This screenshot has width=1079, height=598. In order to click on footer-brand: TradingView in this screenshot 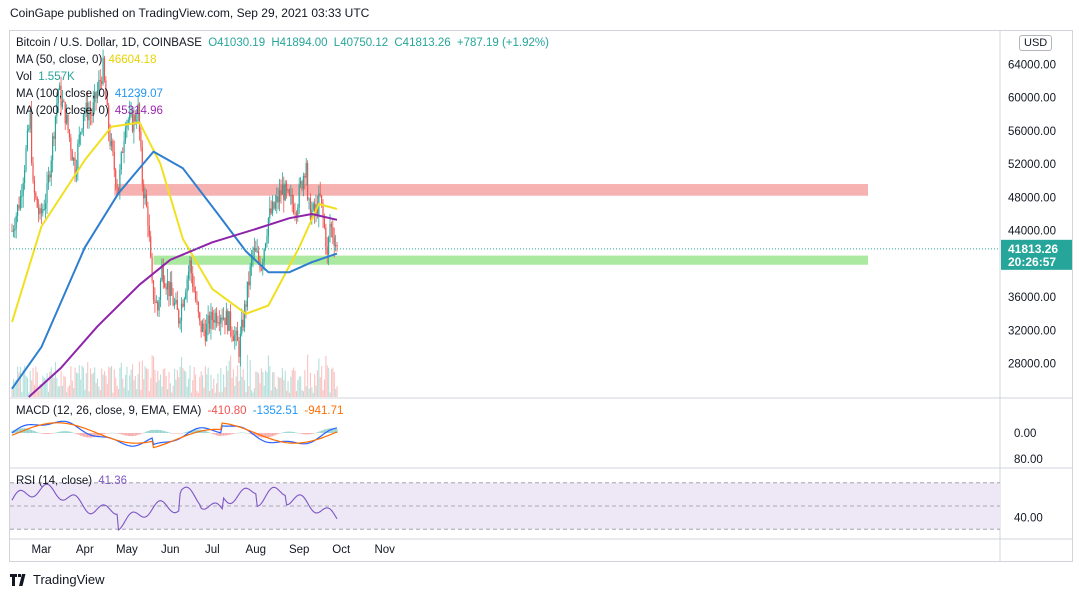, I will do `click(57, 579)`.